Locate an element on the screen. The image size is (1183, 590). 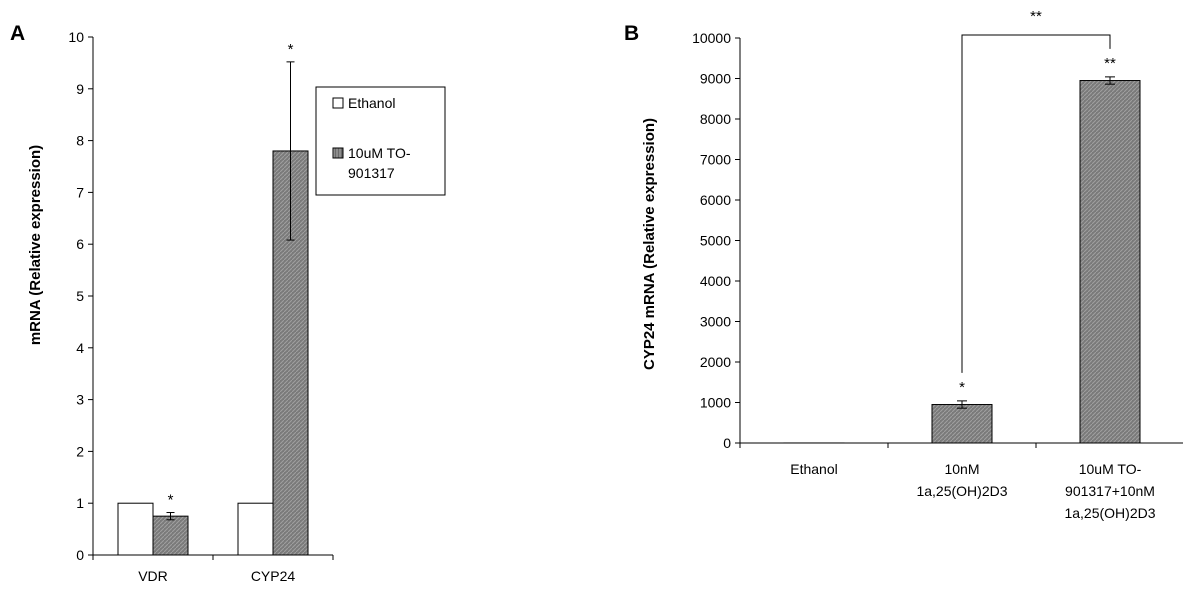
legend-swatch-ethanol is located at coordinates (338, 103).